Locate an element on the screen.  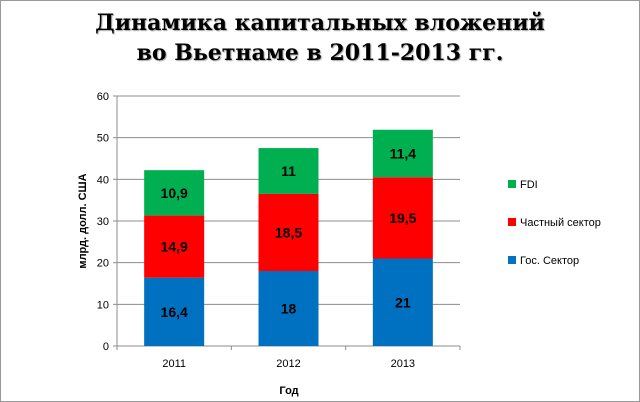
x-axis-title: Год is located at coordinates (288, 391).